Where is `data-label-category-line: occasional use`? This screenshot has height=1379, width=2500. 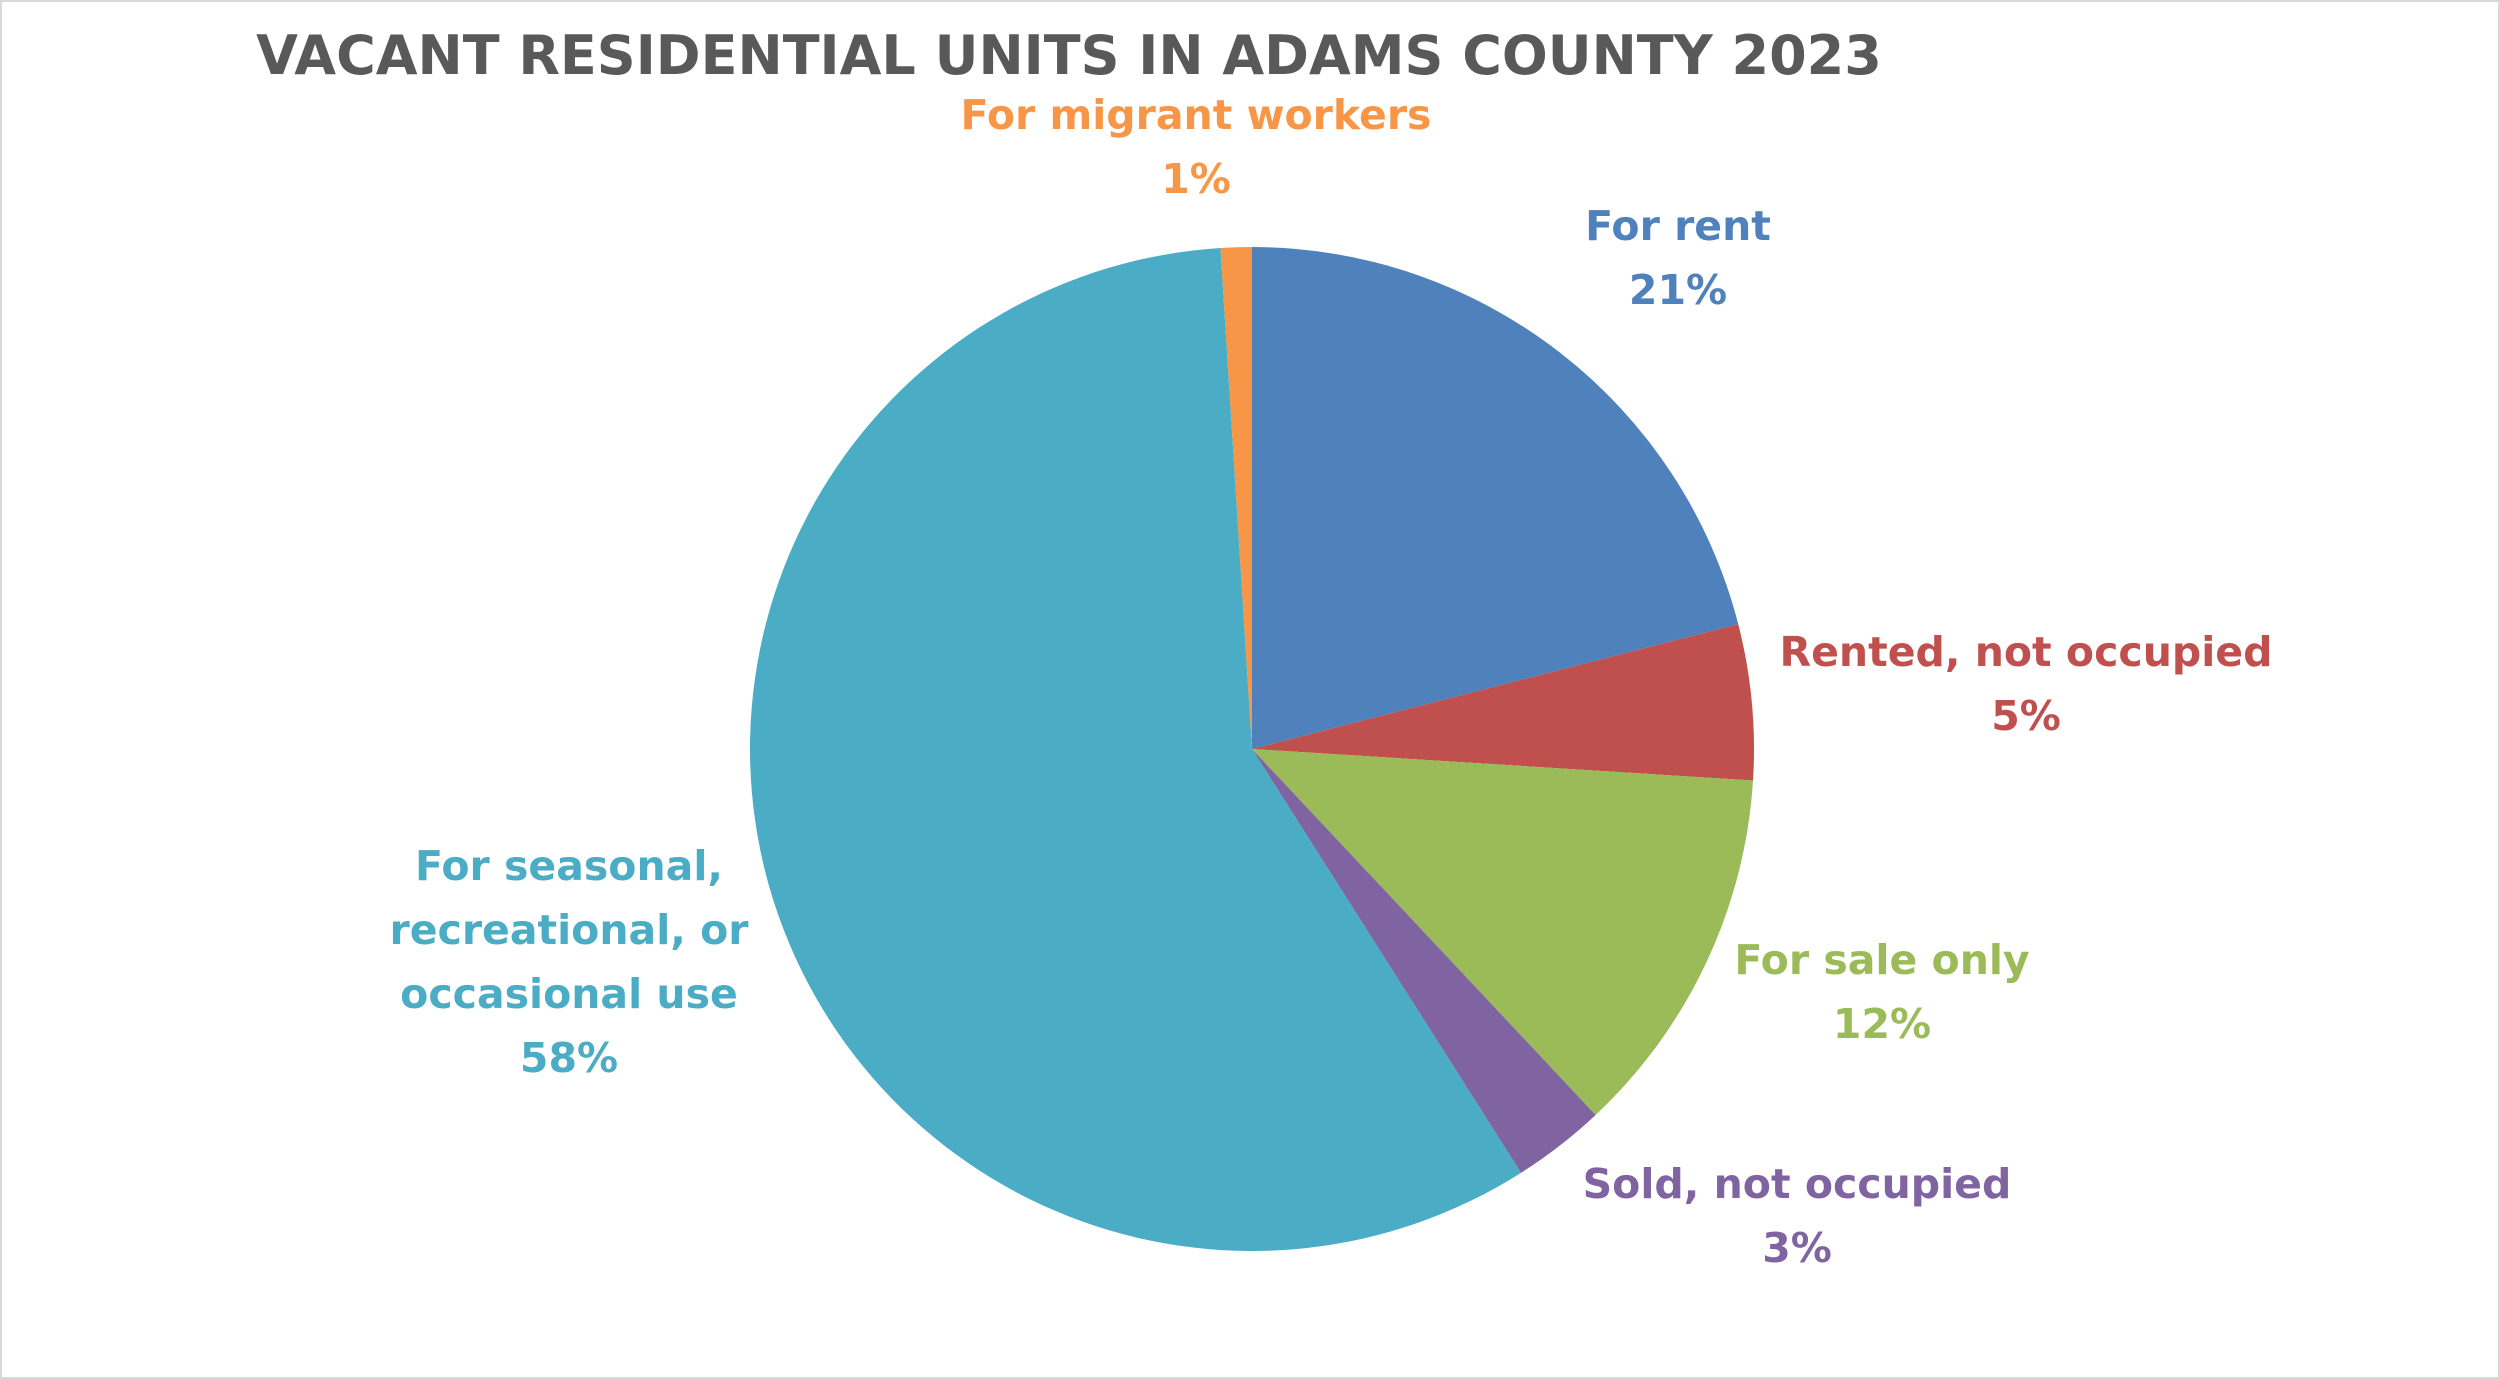
data-label-category-line: occasional use is located at coordinates (569, 994).